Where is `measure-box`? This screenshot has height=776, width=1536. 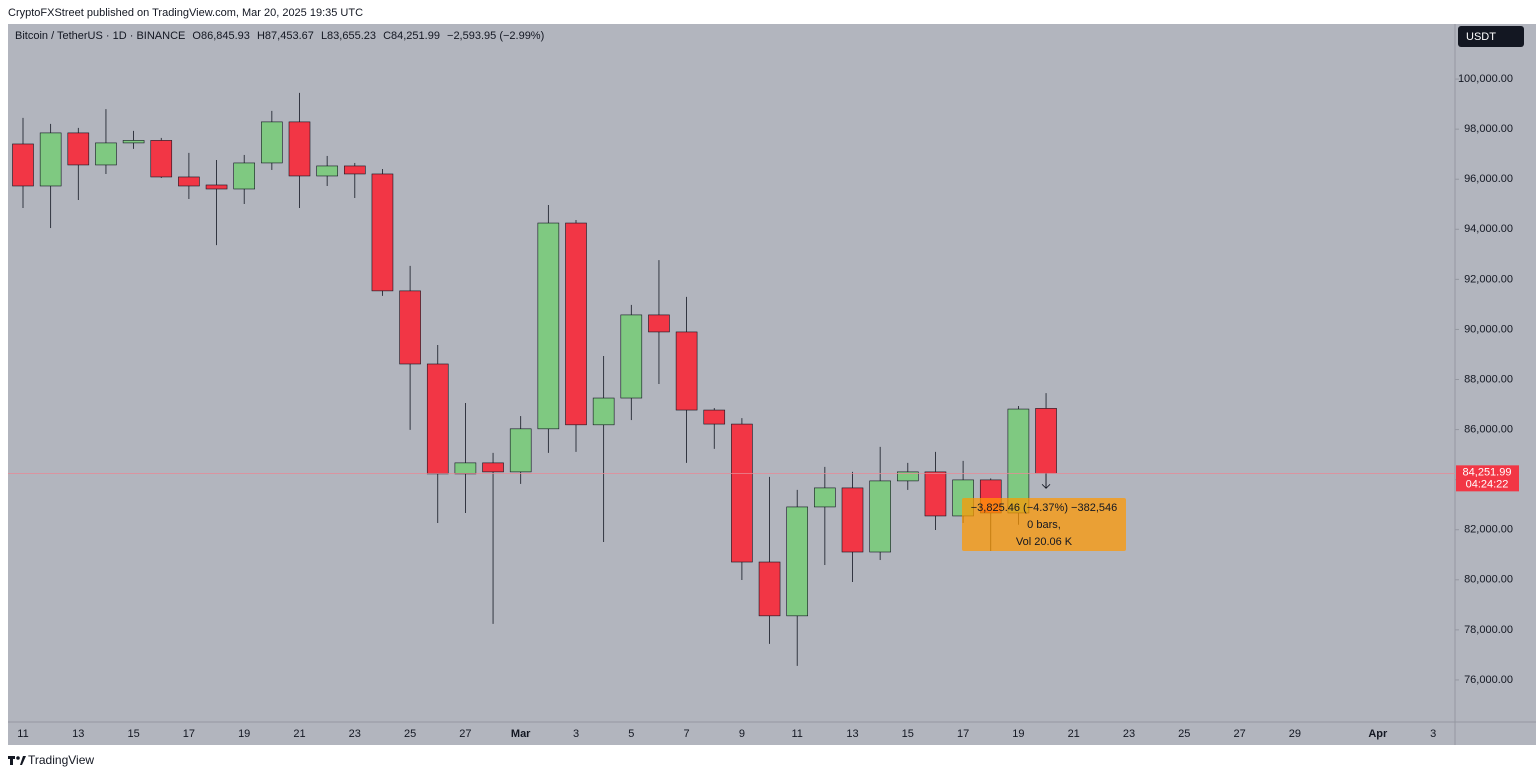 measure-box is located at coordinates (1044, 524).